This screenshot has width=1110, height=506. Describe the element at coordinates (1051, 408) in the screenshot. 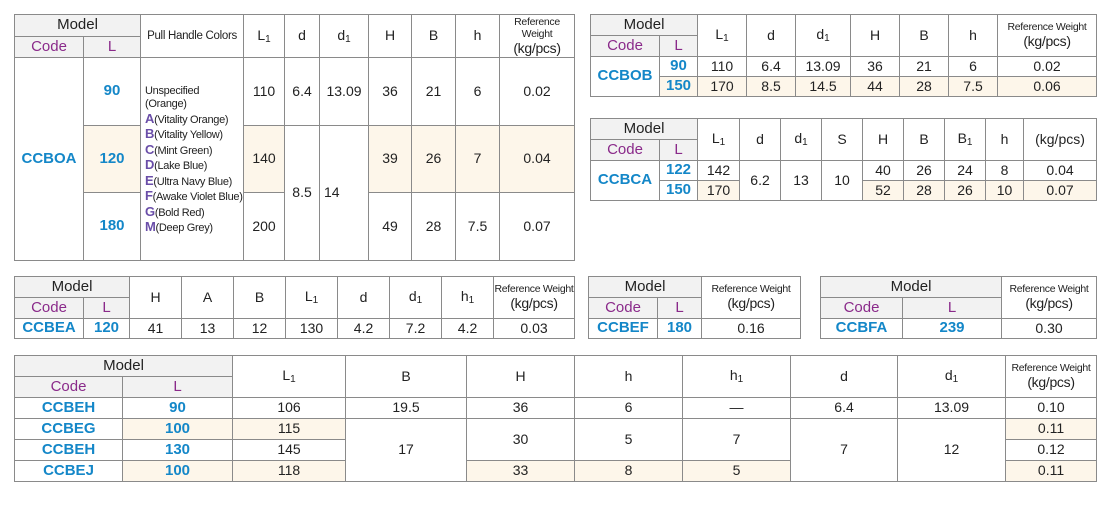

I see `cell-weight: 0.10` at that location.